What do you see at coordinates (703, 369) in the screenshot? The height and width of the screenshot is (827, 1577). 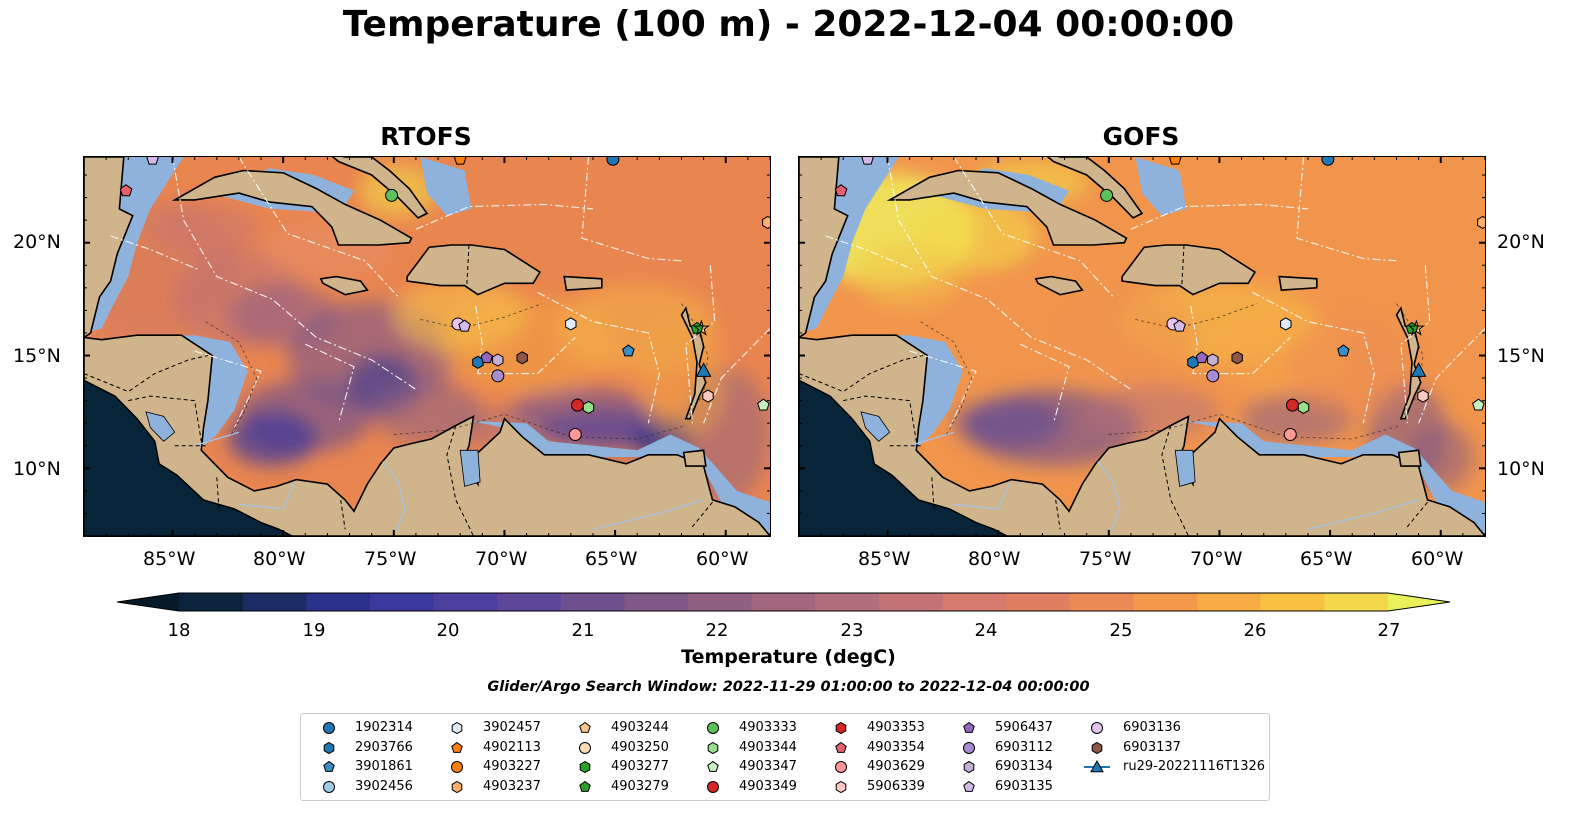 I see `glider-marker` at bounding box center [703, 369].